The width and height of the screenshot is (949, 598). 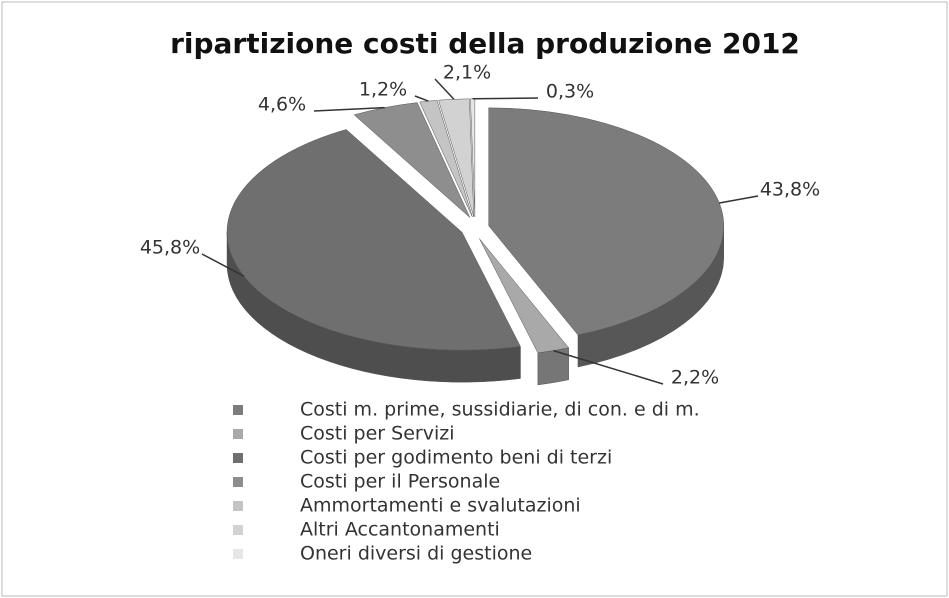 What do you see at coordinates (400, 530) in the screenshot?
I see `legend-label: Altri Accantonamenti` at bounding box center [400, 530].